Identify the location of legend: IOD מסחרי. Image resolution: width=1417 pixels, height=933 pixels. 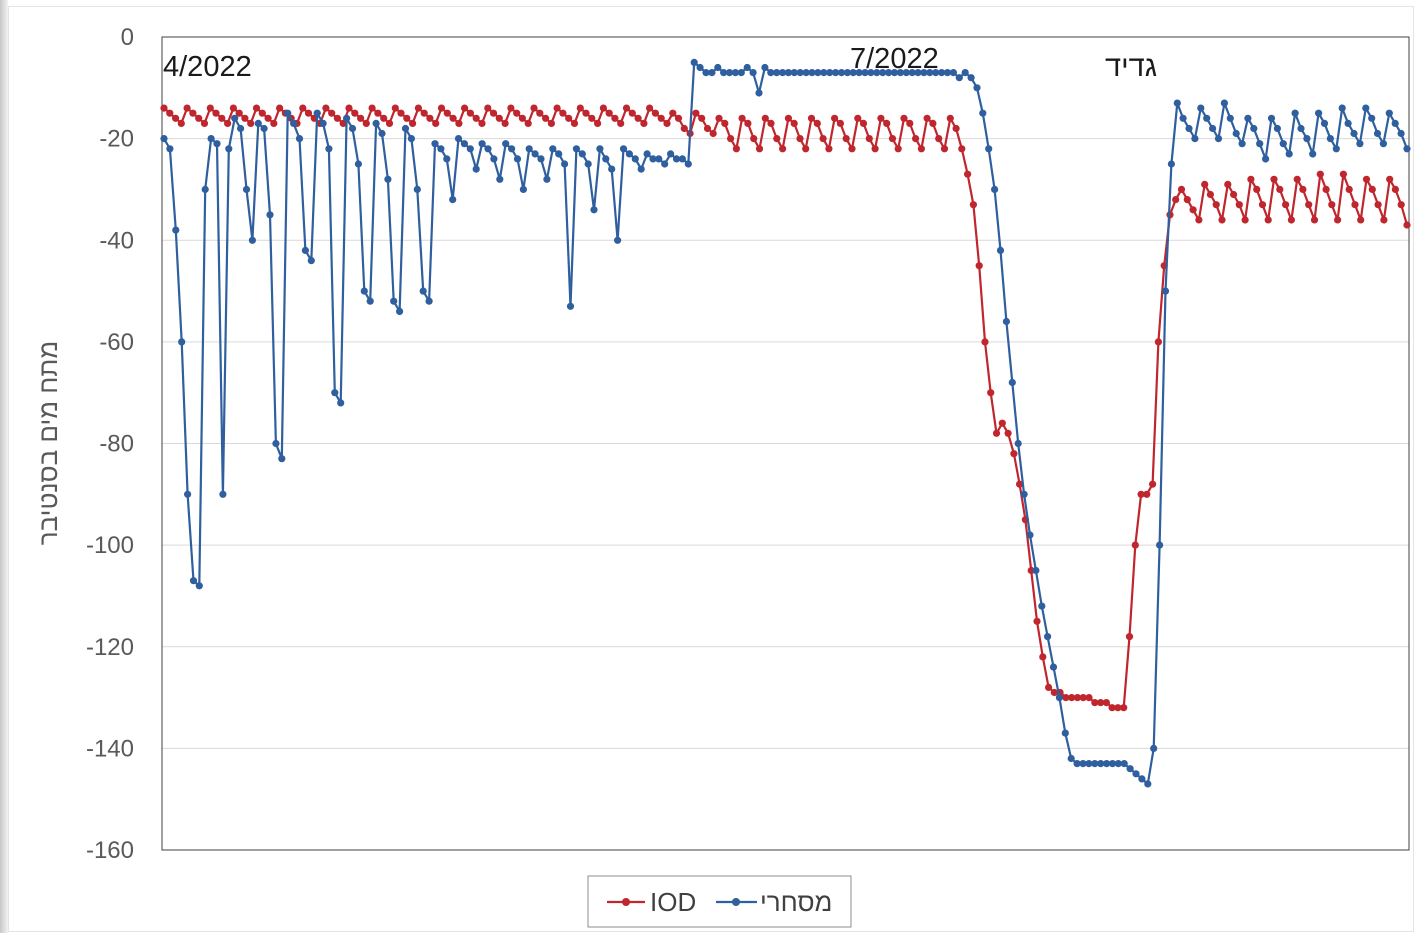
(719, 901).